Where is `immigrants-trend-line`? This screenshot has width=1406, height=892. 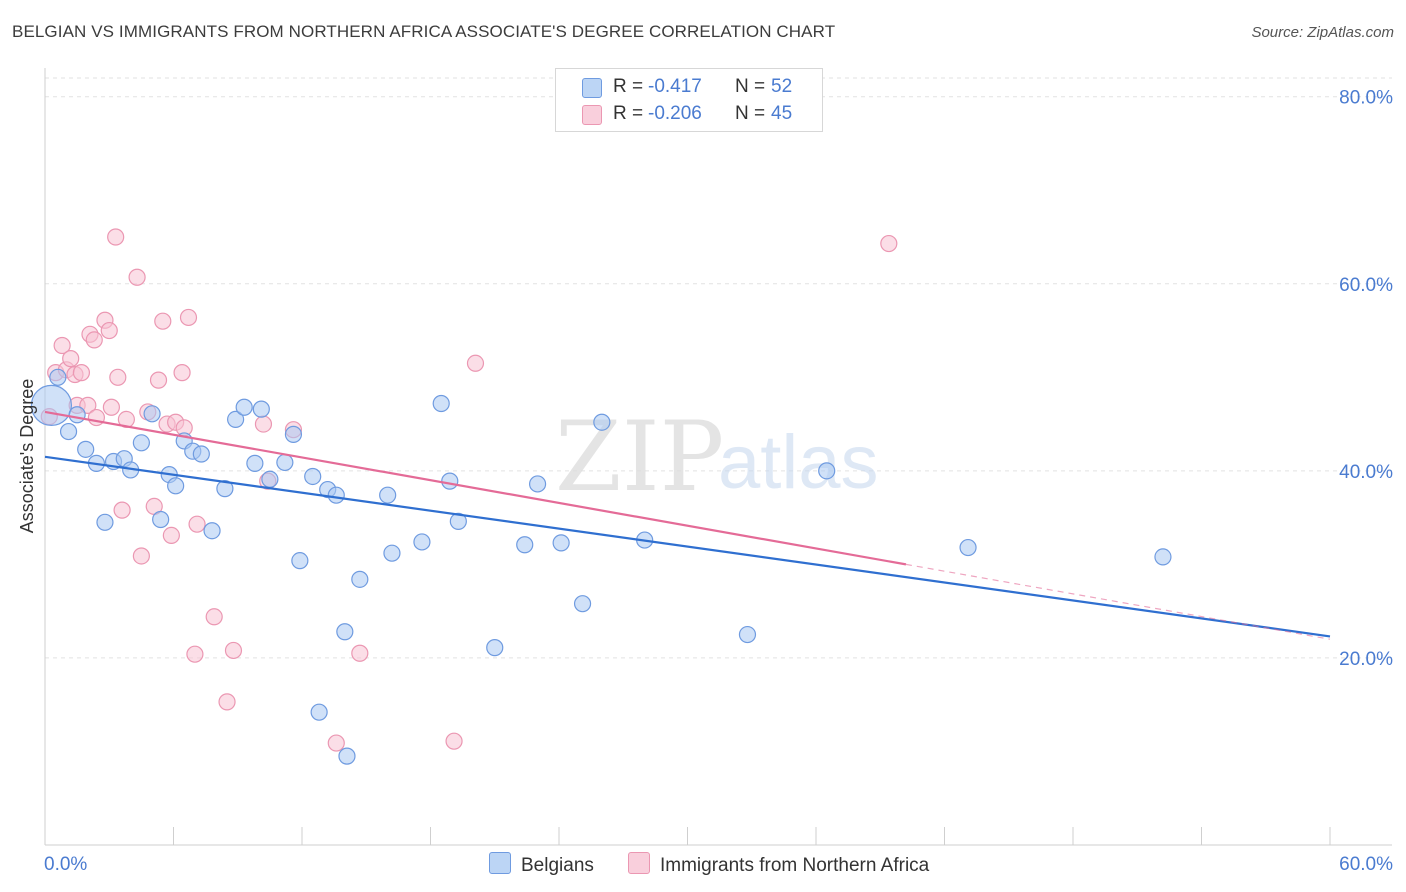 immigrants-trend-line is located at coordinates (475, 488).